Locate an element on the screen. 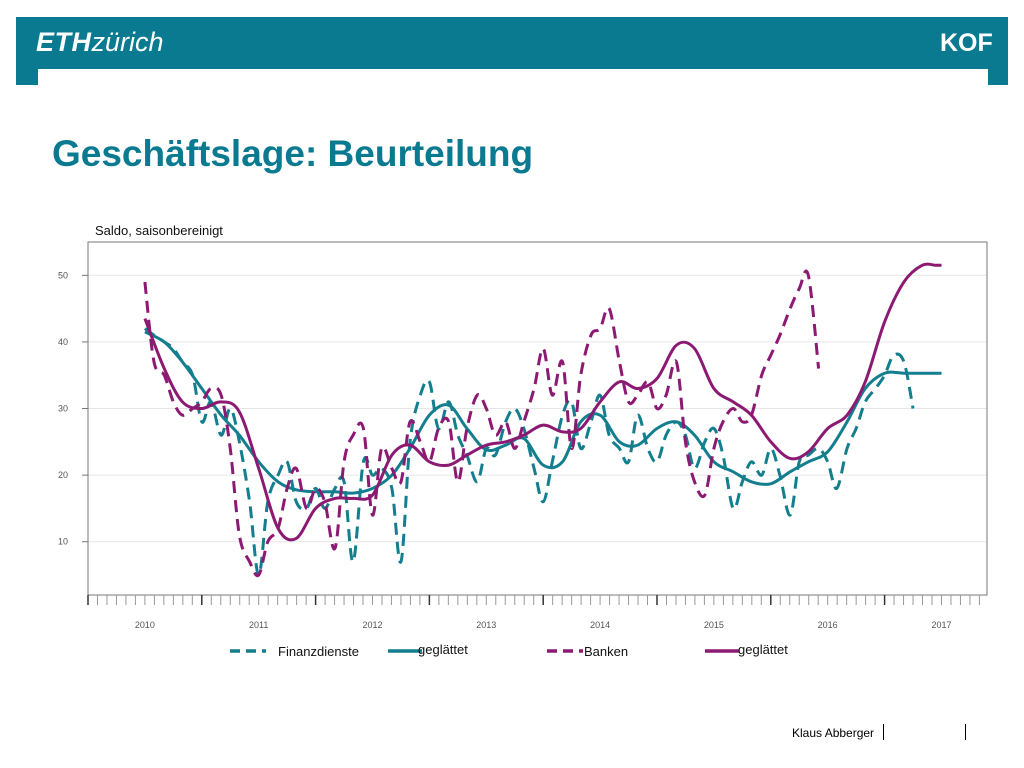 The width and height of the screenshot is (1024, 768). header-bar is located at coordinates (512, 43).